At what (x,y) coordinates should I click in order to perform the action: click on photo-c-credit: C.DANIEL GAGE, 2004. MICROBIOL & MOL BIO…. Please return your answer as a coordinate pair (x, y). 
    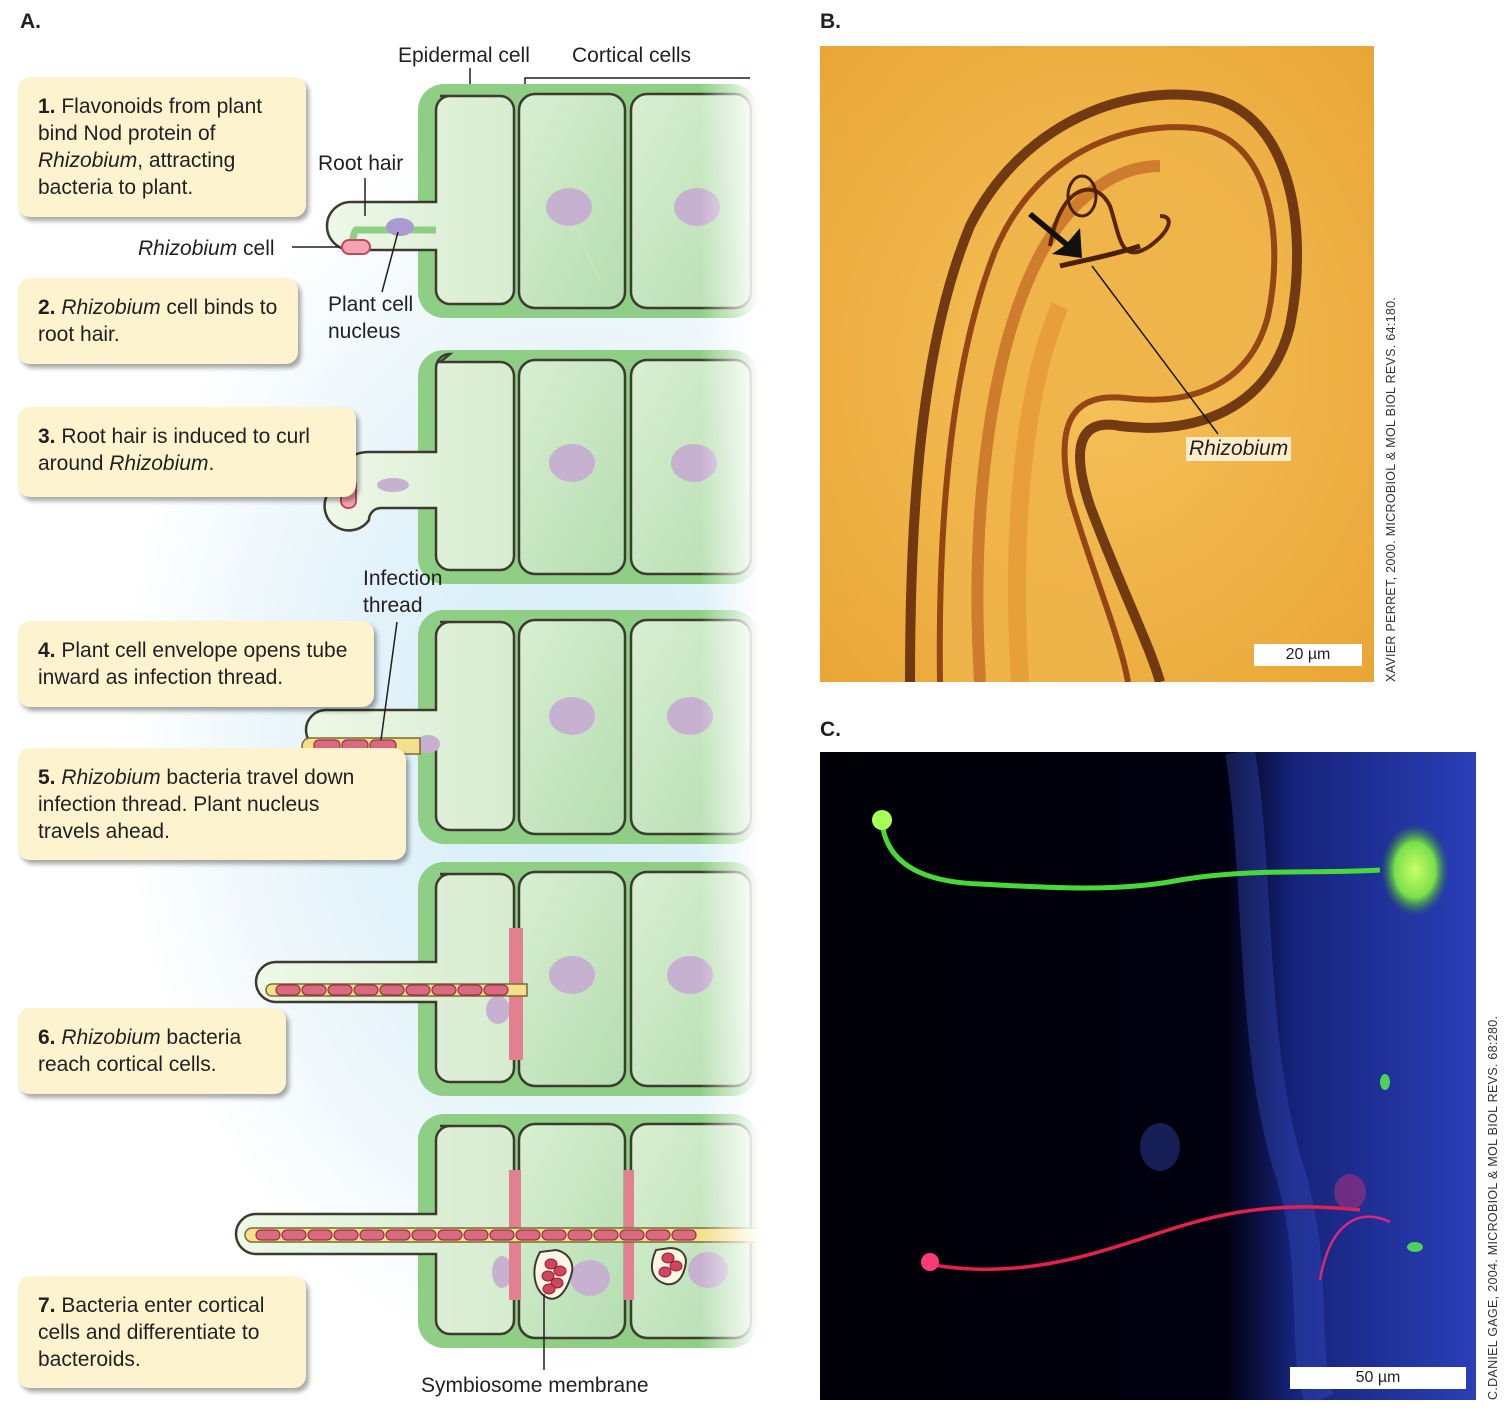
    Looking at the image, I should click on (1493, 1207).